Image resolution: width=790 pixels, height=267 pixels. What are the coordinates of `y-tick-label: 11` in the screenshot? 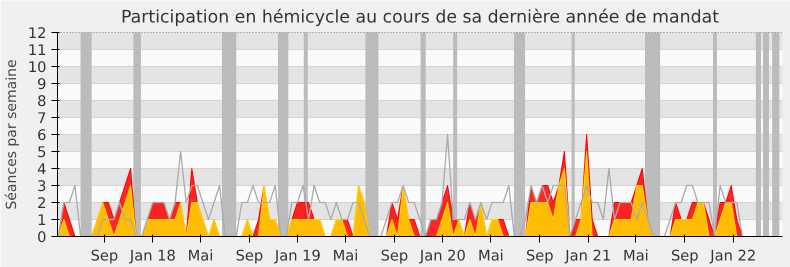 It's located at (37, 50).